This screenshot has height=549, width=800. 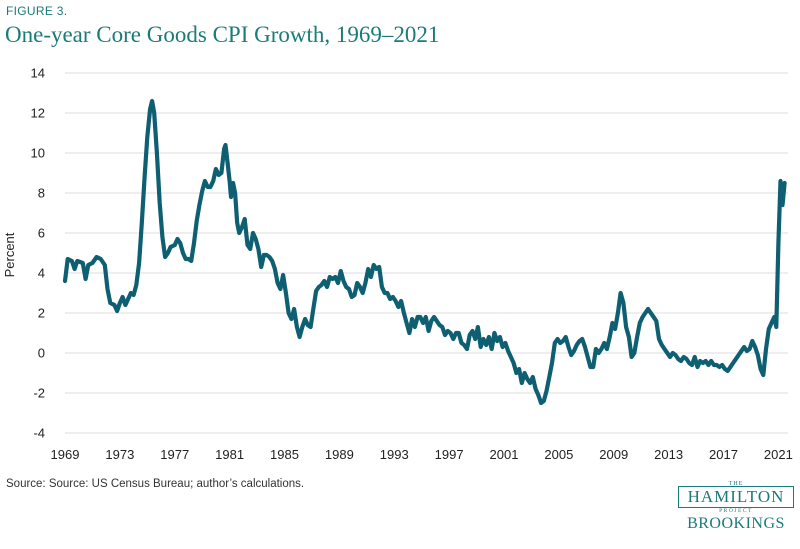 What do you see at coordinates (38, 113) in the screenshot?
I see `y-tick-label: 12` at bounding box center [38, 113].